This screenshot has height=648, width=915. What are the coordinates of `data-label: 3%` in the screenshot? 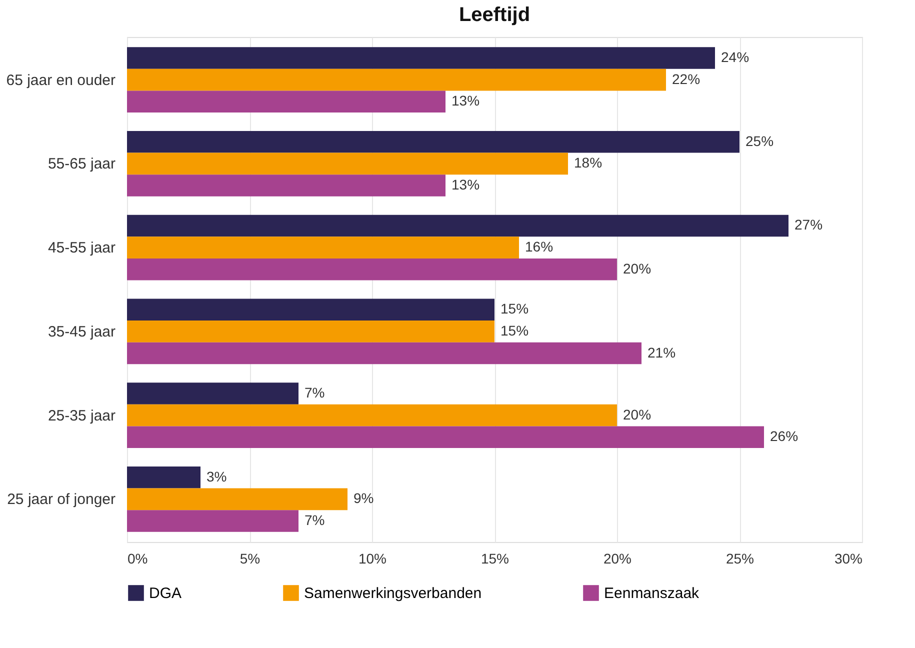 It's located at (216, 476).